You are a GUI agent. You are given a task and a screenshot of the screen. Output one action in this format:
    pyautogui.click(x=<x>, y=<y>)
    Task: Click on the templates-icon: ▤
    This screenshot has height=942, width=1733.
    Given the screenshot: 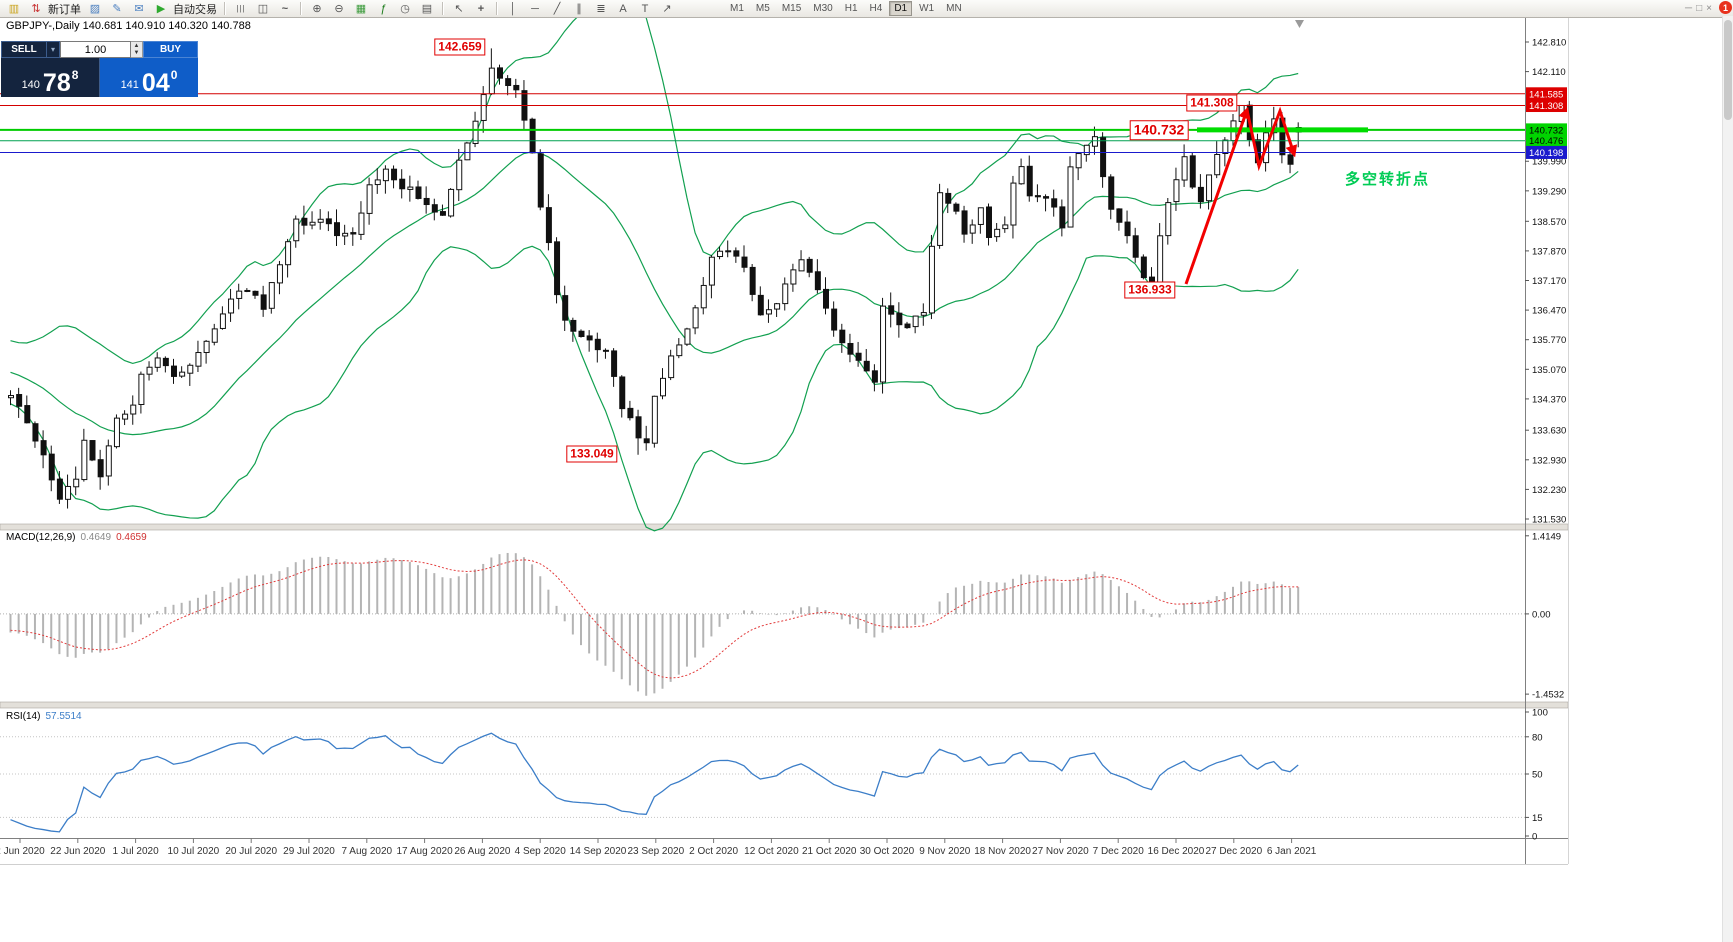 What is the action you would take?
    pyautogui.click(x=427, y=9)
    